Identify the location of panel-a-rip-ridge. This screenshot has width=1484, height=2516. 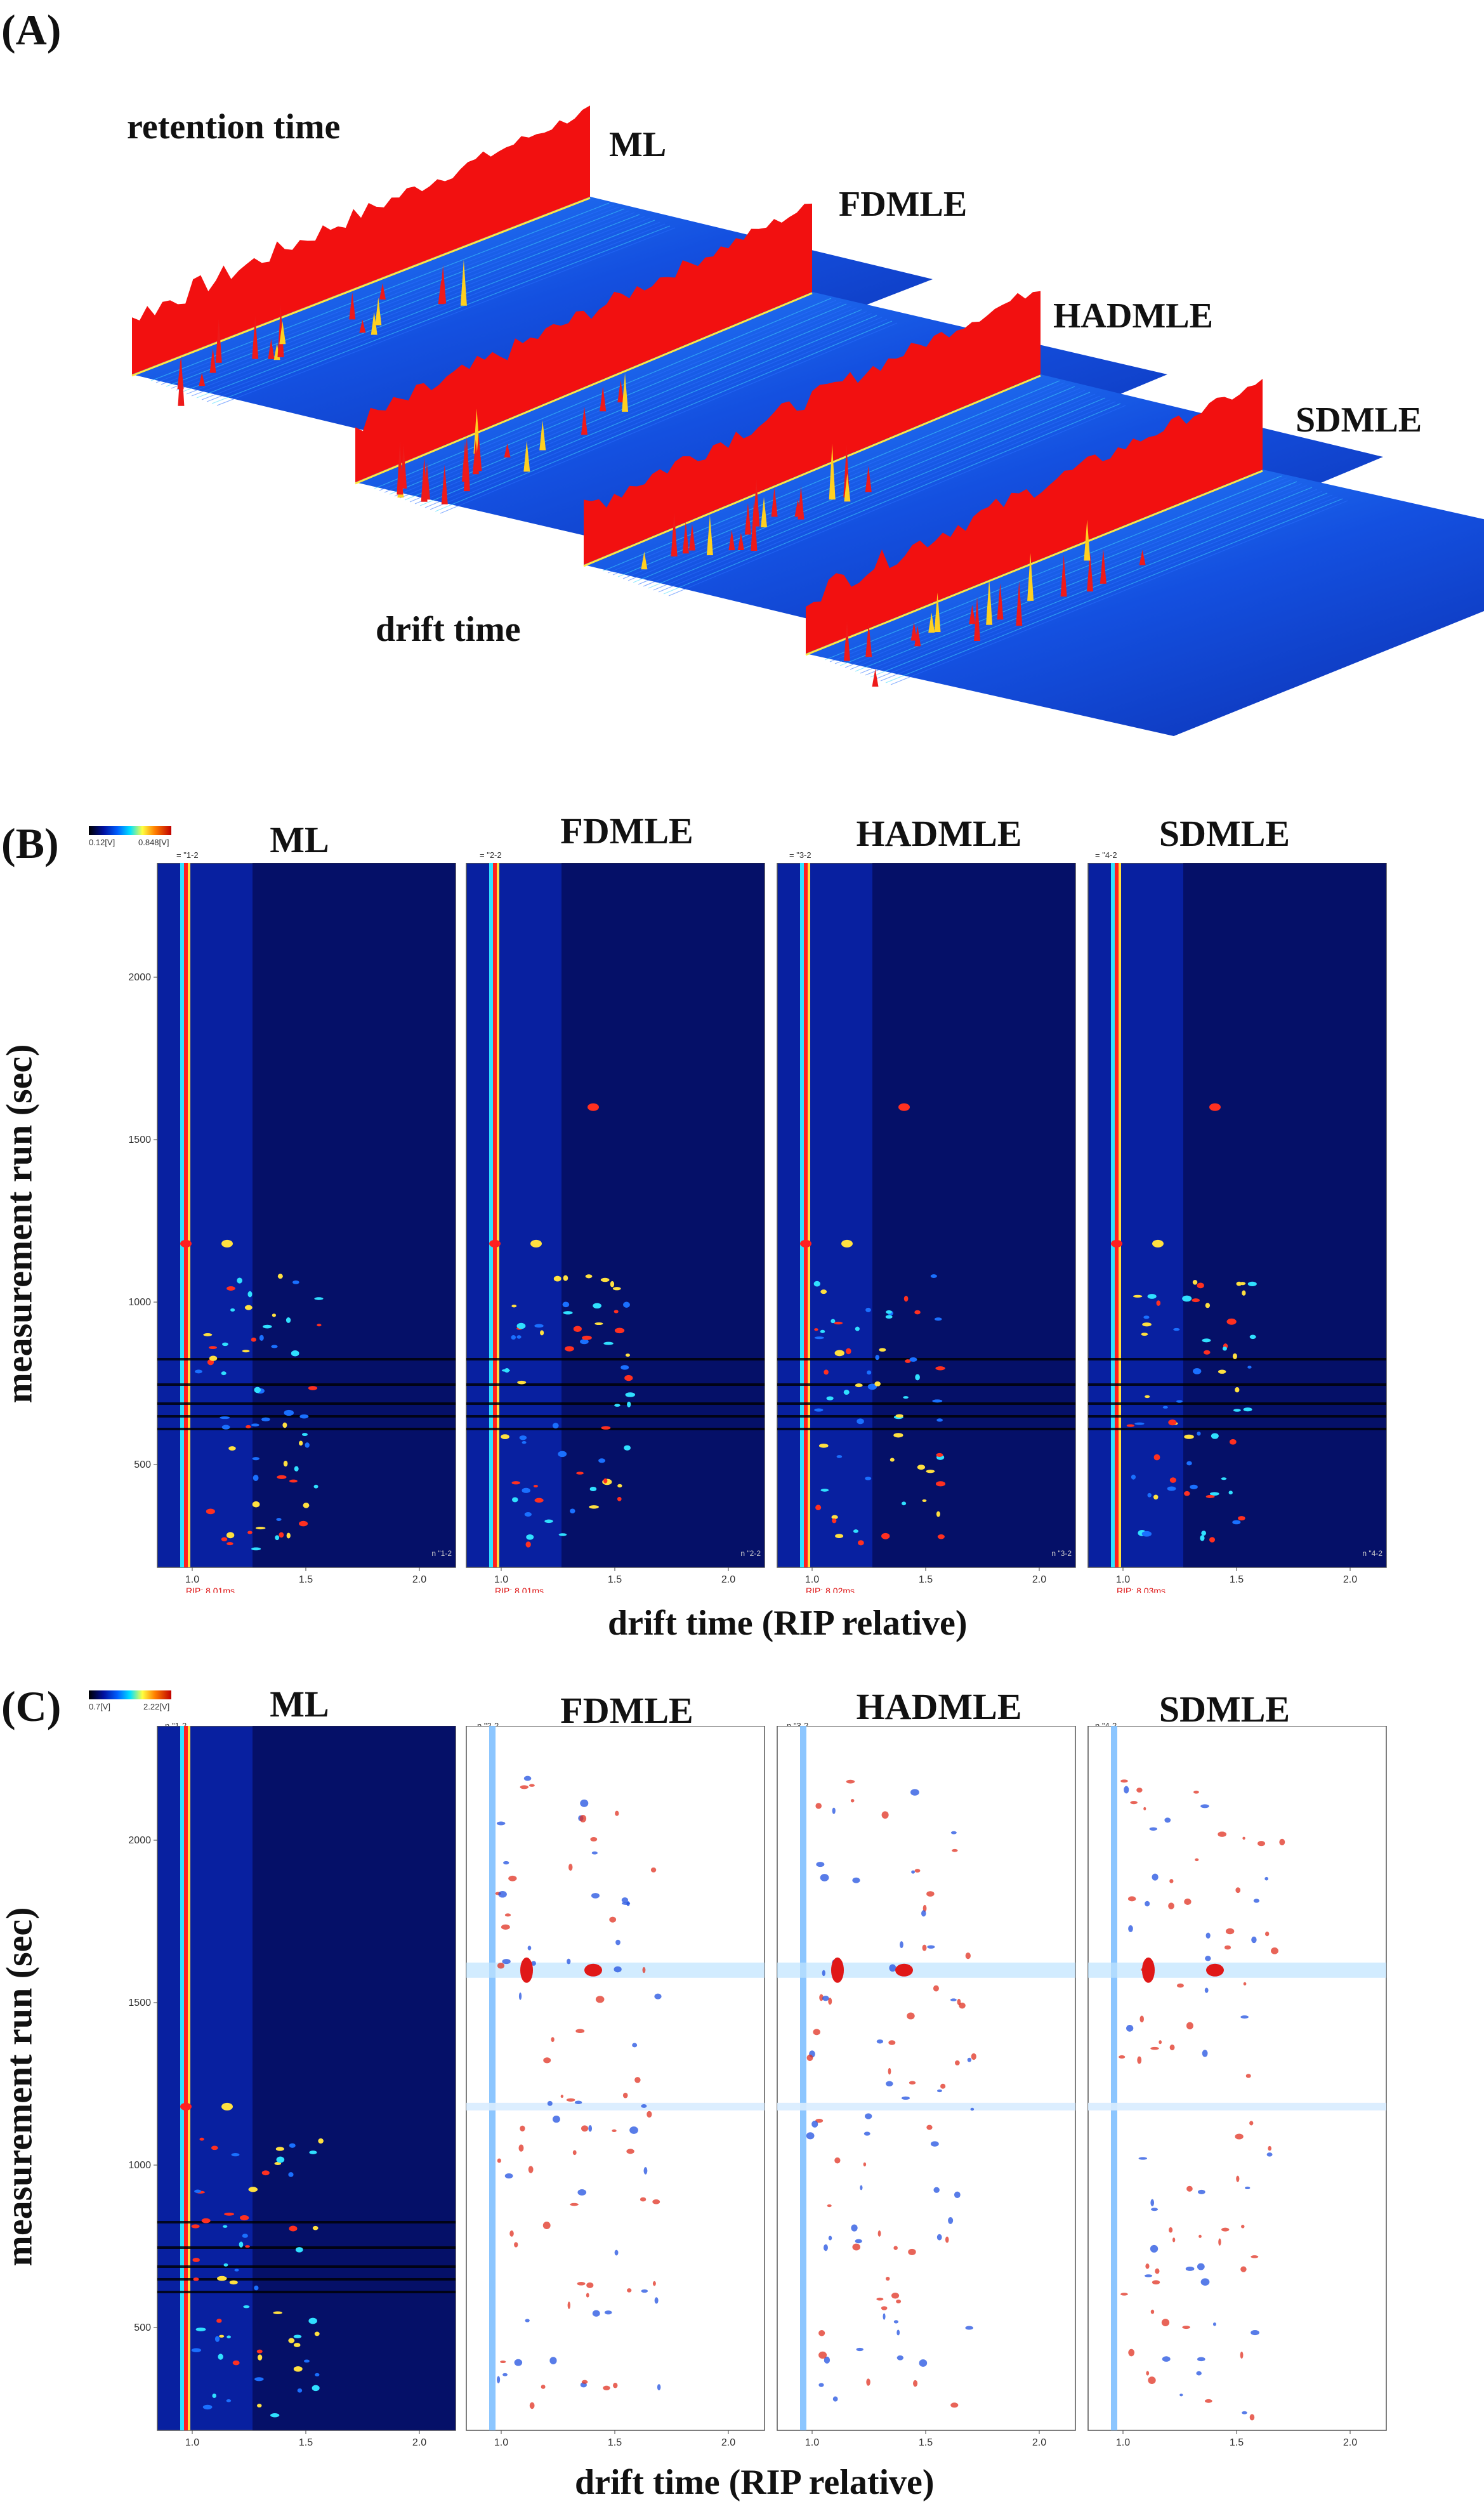
(1034, 516).